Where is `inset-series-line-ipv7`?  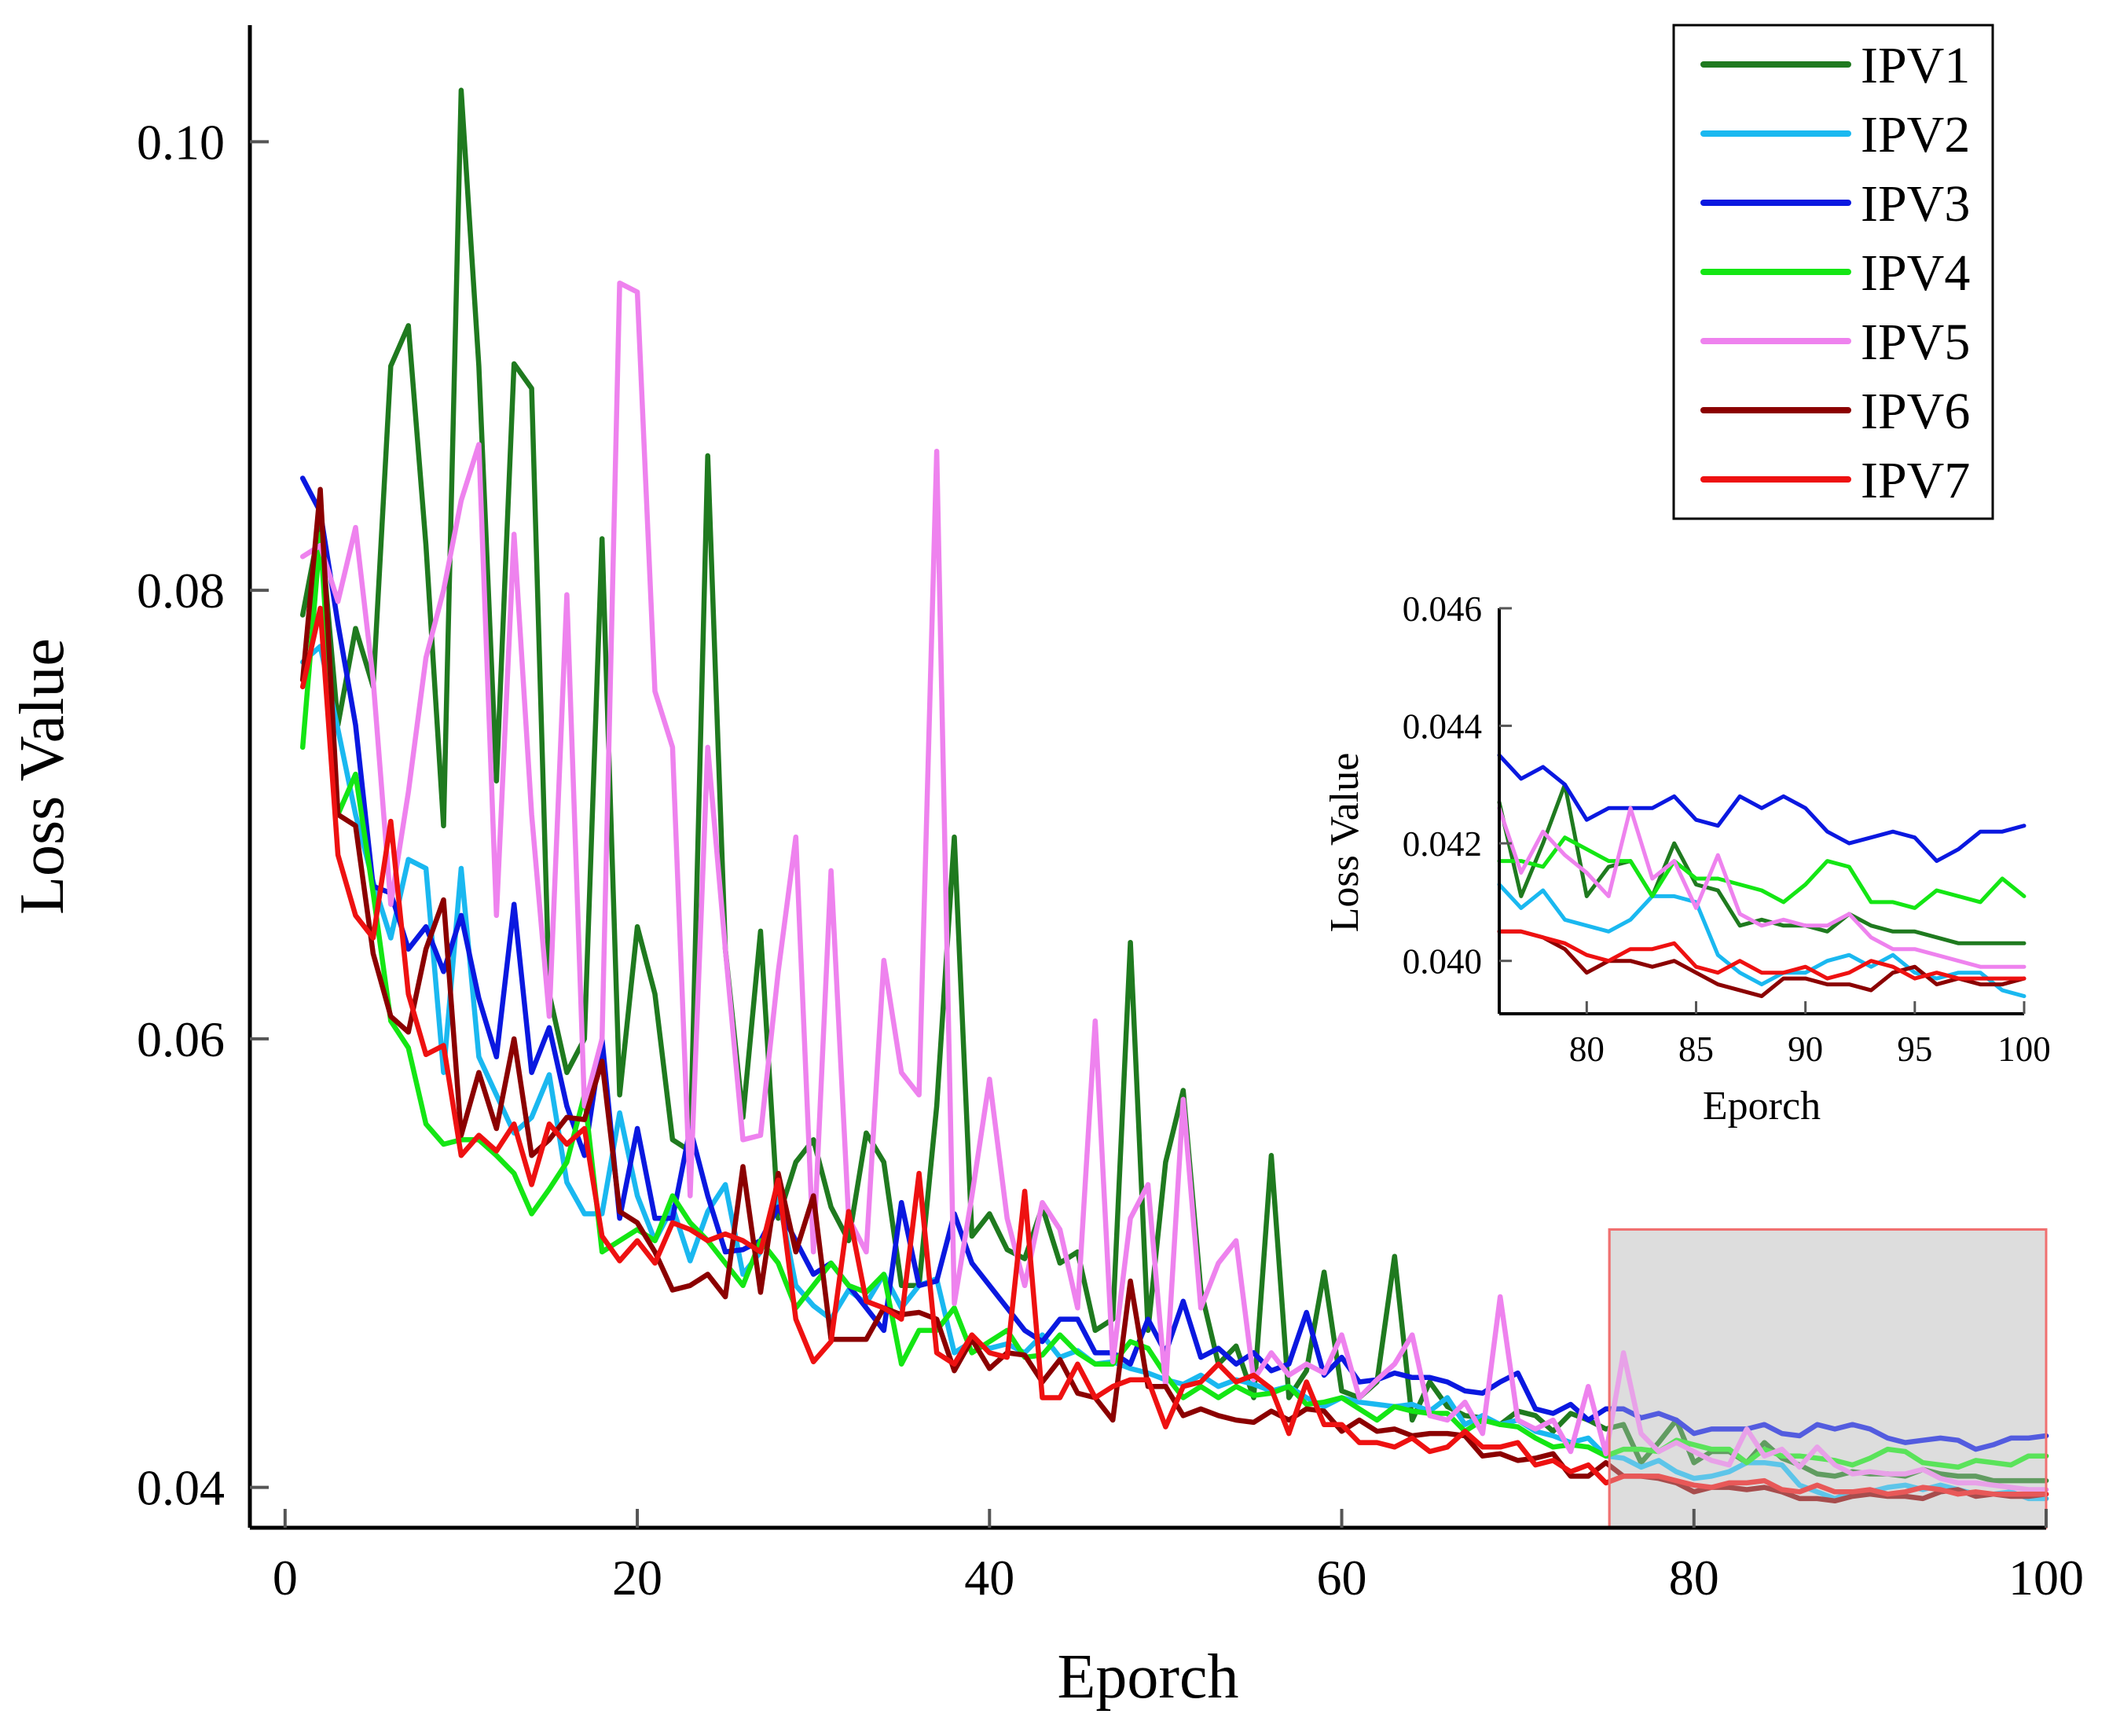
inset-series-line-ipv7 is located at coordinates (1761, 955).